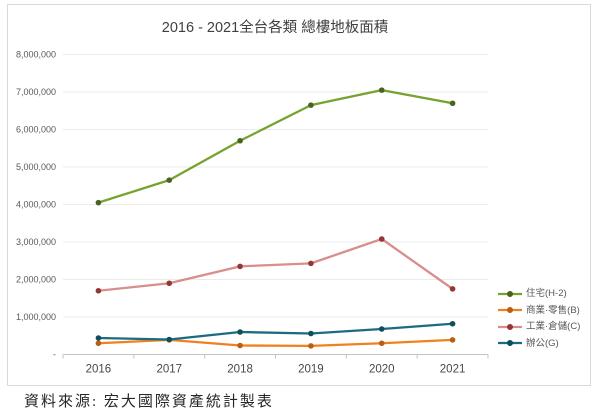 The image size is (600, 417). I want to click on y-tick-label: 3,000,000, so click(36, 242).